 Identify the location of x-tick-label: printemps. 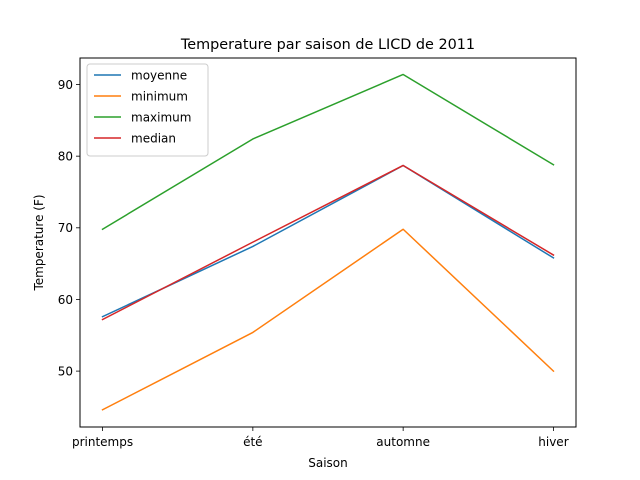
(102, 442).